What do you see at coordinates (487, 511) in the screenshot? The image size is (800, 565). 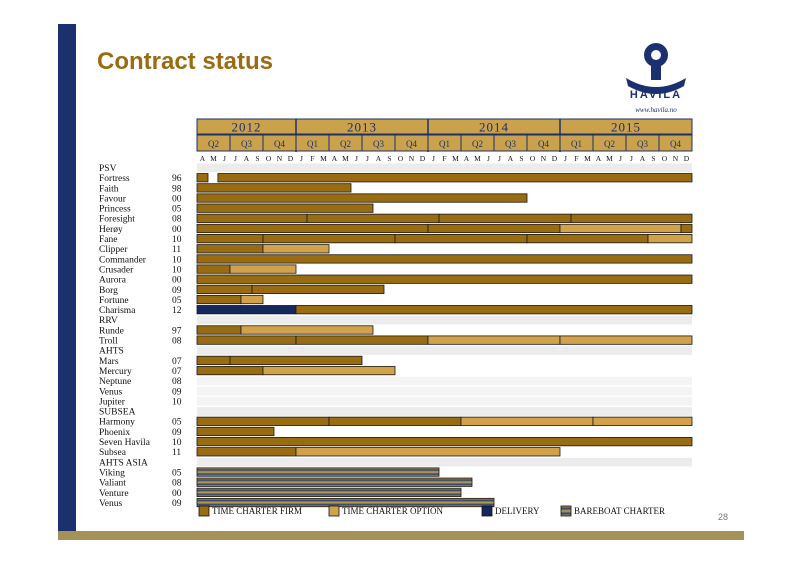 I see `legend-swatch-delivery` at bounding box center [487, 511].